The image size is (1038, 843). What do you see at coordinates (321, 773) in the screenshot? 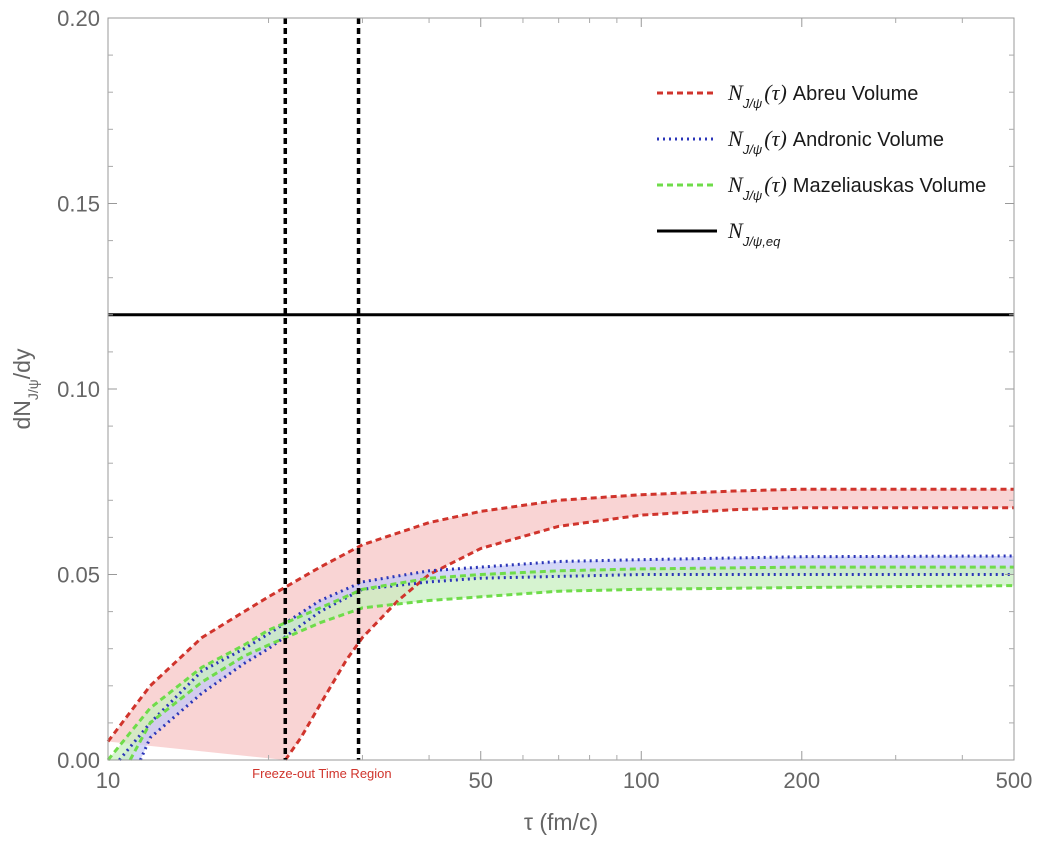
I see `freezeout-annotation: Freeze-out Time Region` at bounding box center [321, 773].